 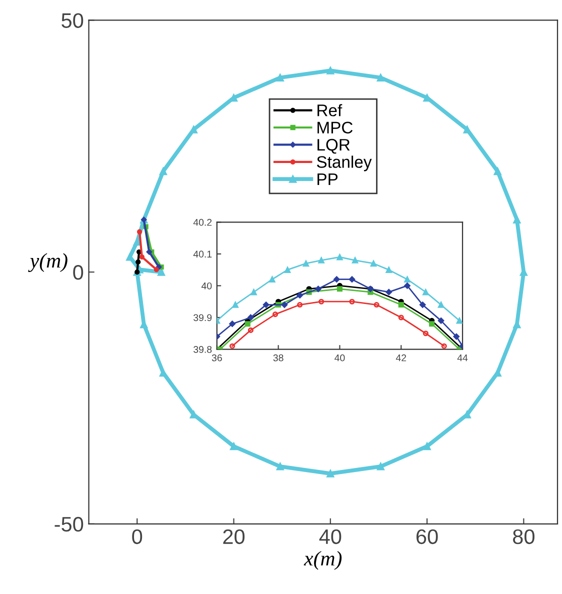 What do you see at coordinates (73, 20) in the screenshot?
I see `y-tick-label: 50` at bounding box center [73, 20].